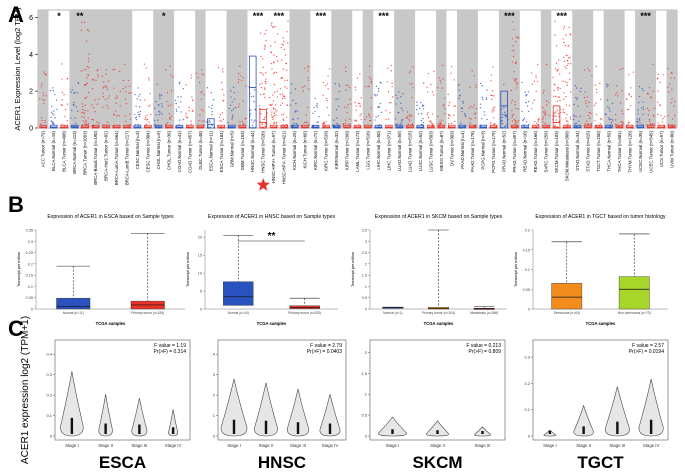 This screenshot has width=685, height=474. I want to click on a-significance: *, so click(164, 16).